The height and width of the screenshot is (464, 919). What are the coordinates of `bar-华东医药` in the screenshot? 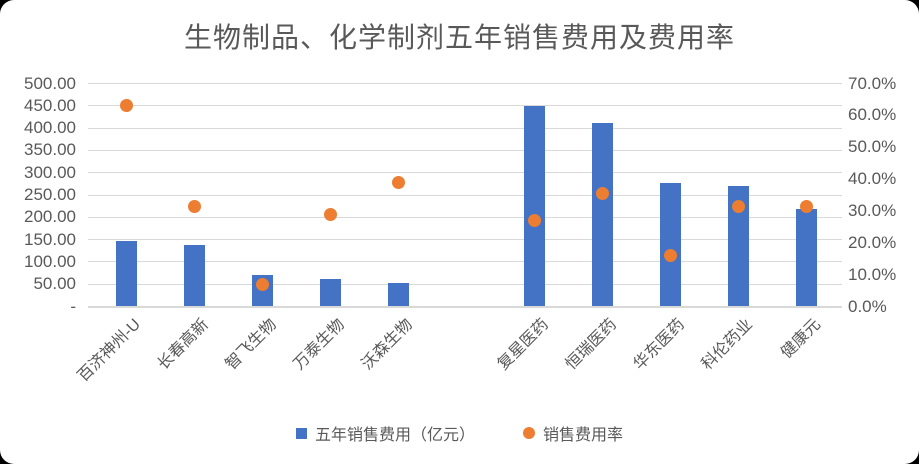 It's located at (670, 244).